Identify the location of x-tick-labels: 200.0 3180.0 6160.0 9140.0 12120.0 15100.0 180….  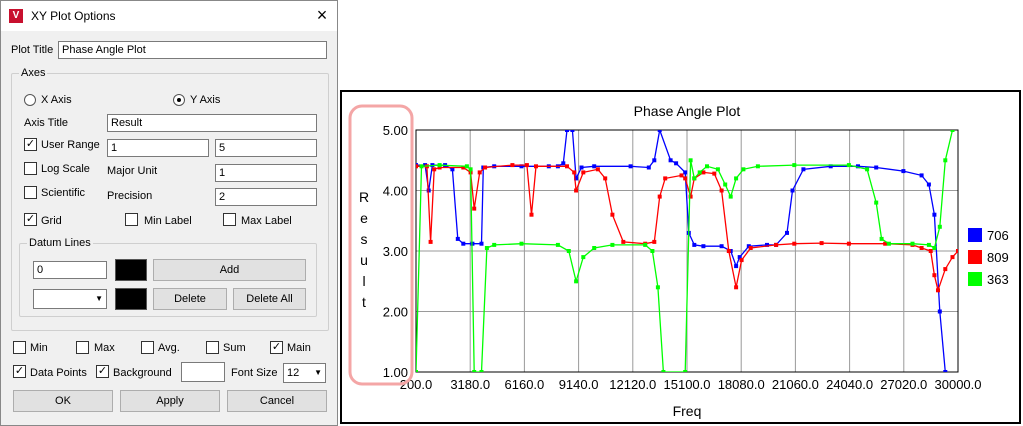
(691, 384).